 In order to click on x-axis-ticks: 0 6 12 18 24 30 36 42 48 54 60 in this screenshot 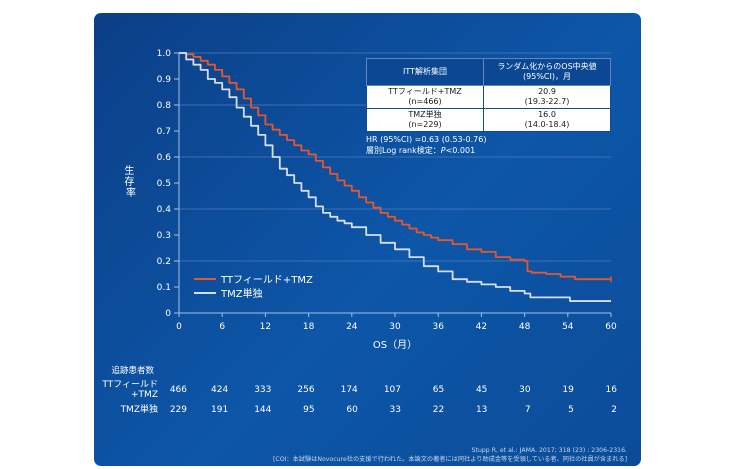, I will do `click(396, 322)`.